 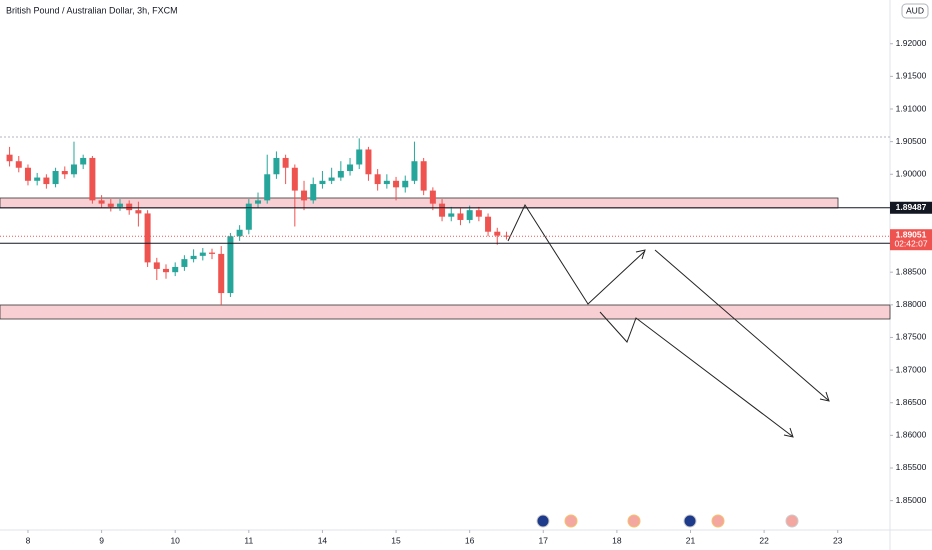 I want to click on countdown: 02:42:07, so click(x=910, y=243).